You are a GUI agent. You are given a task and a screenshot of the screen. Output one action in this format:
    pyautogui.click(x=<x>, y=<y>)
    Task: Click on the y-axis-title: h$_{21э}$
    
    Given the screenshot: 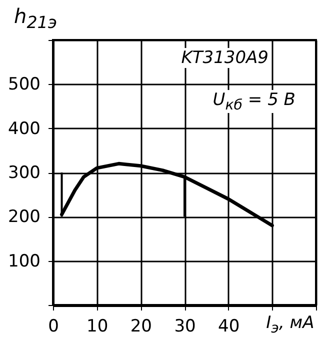 What is the action you would take?
    pyautogui.click(x=36, y=18)
    